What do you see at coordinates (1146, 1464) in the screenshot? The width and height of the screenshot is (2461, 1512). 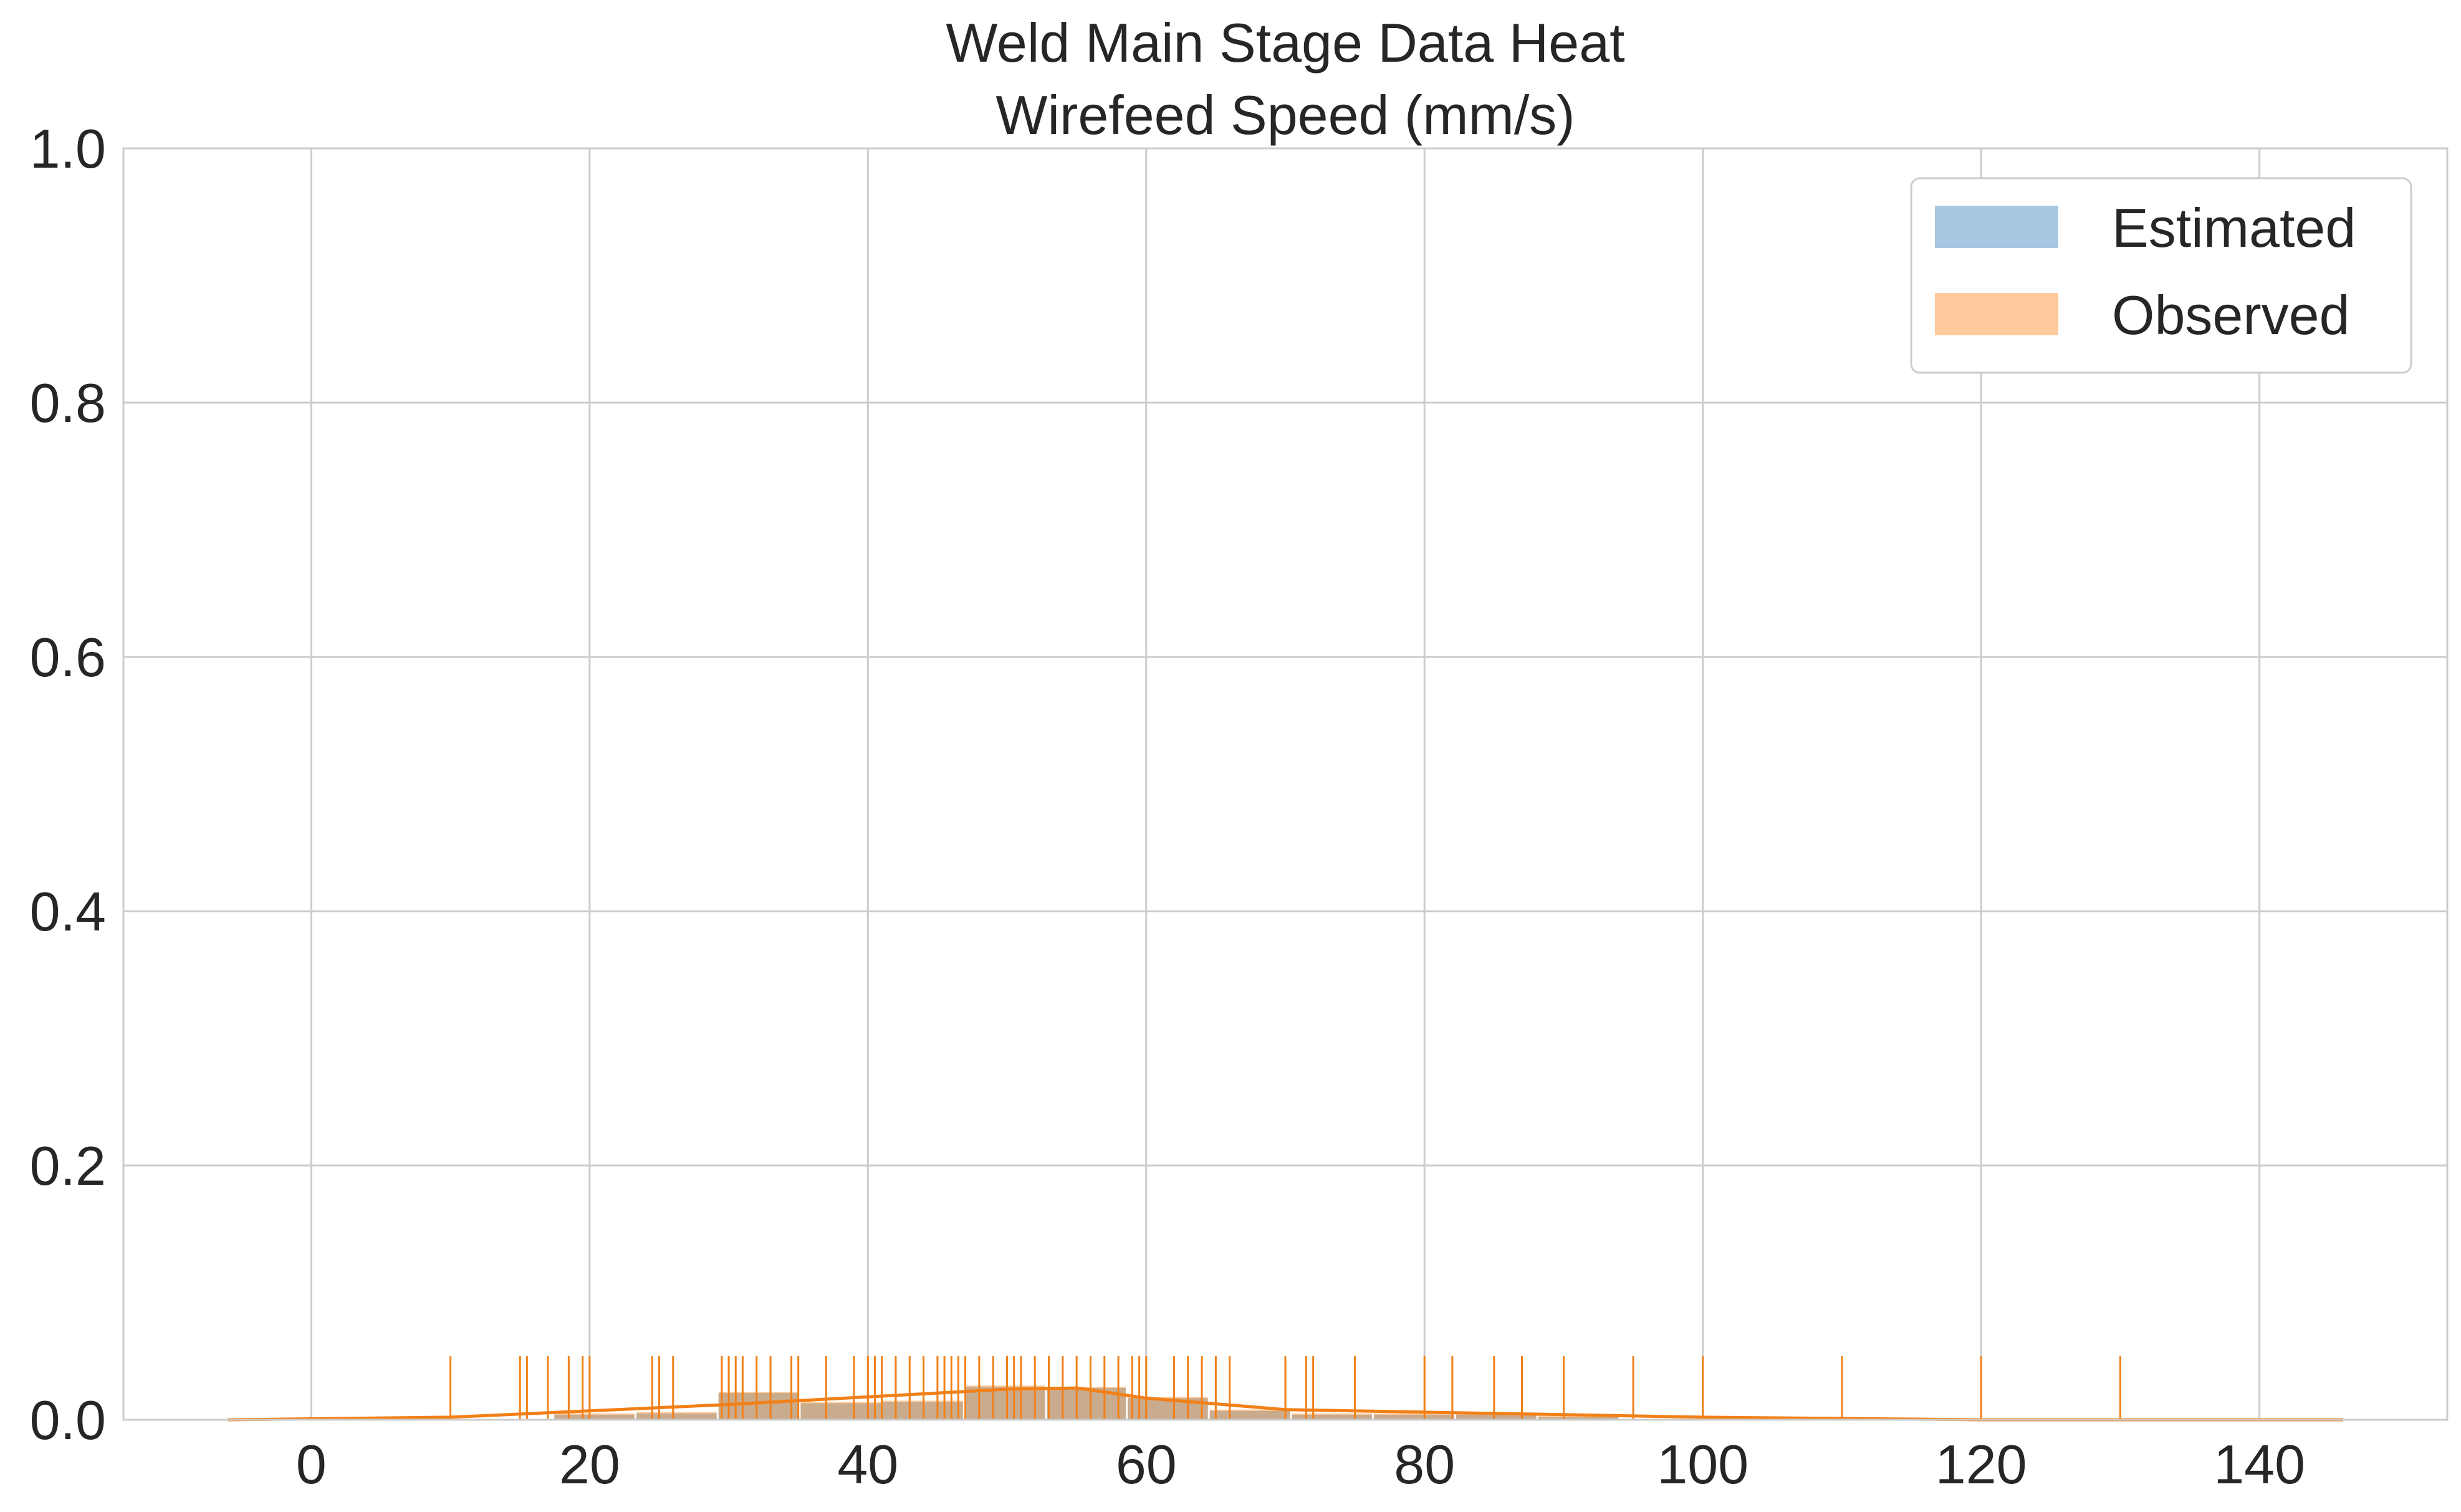 I see `x-tick-label: 60` at bounding box center [1146, 1464].